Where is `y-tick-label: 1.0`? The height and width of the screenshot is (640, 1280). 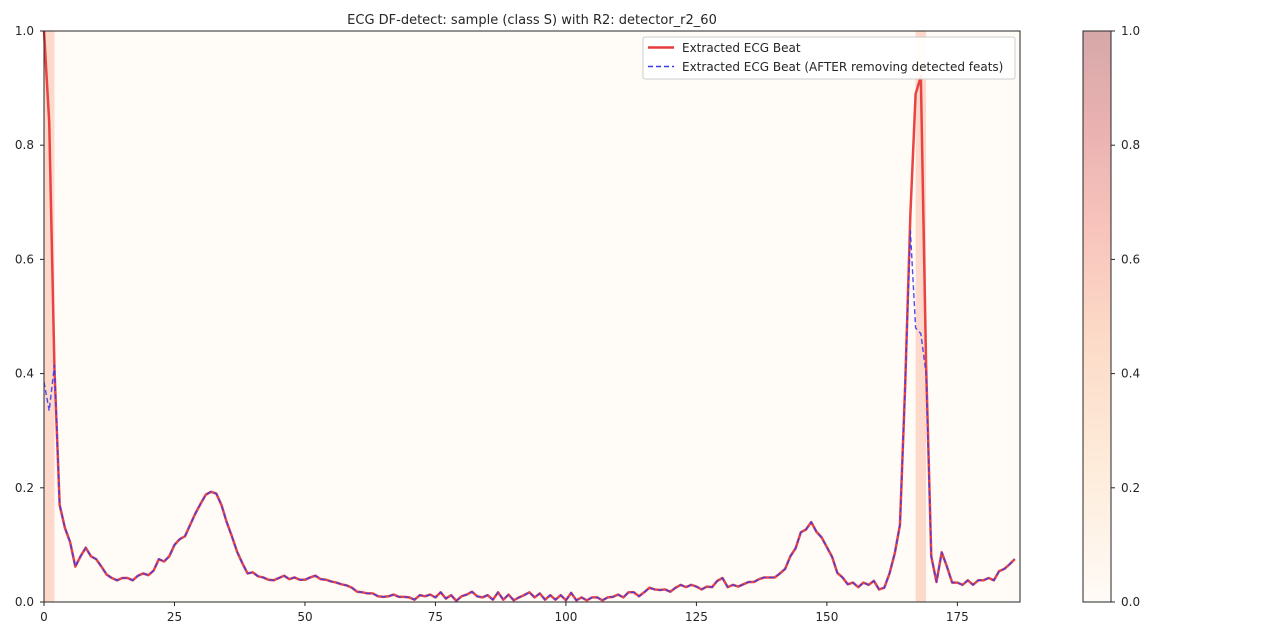
y-tick-label: 1.0 is located at coordinates (24, 31).